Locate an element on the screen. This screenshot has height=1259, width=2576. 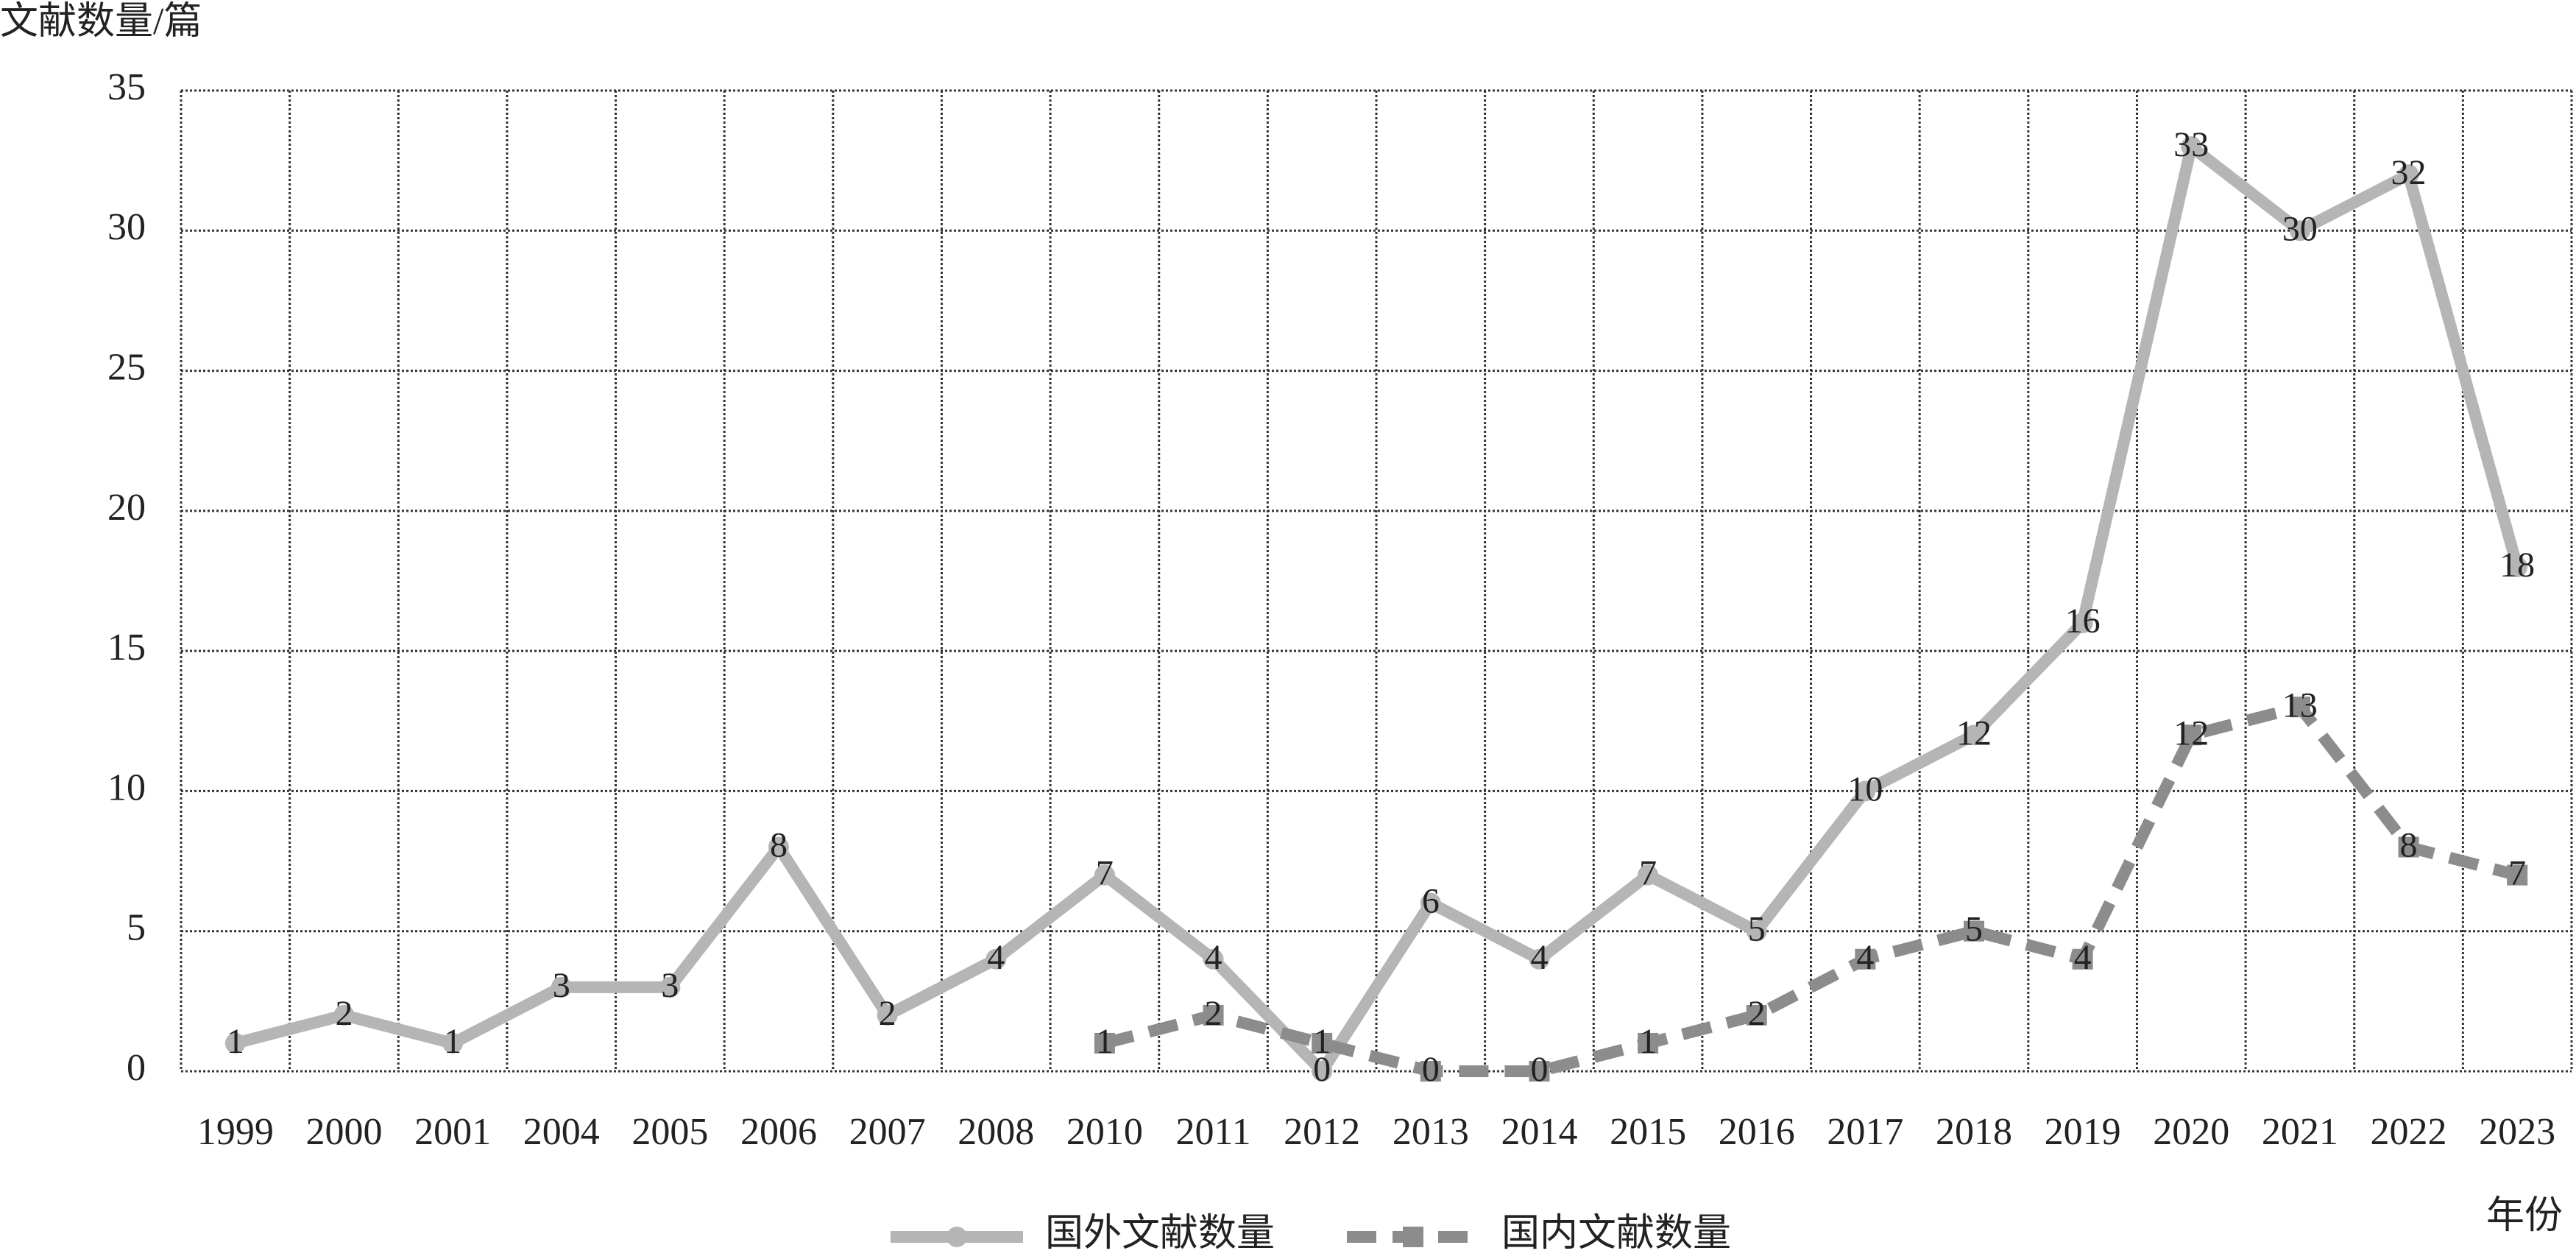
x-tick-label: 2018 is located at coordinates (1974, 1132).